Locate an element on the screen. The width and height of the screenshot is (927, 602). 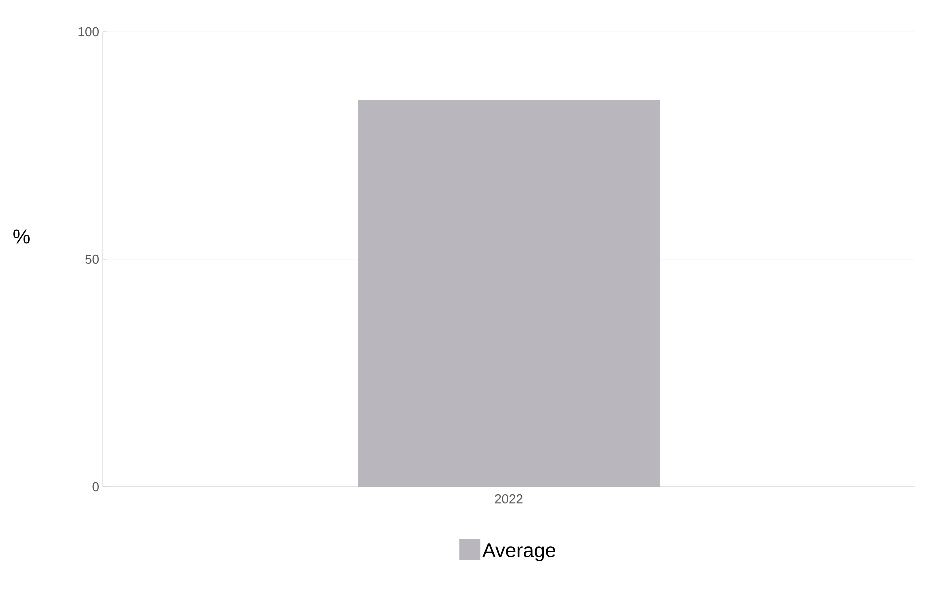
y-tick-label: 50 is located at coordinates (92, 259).